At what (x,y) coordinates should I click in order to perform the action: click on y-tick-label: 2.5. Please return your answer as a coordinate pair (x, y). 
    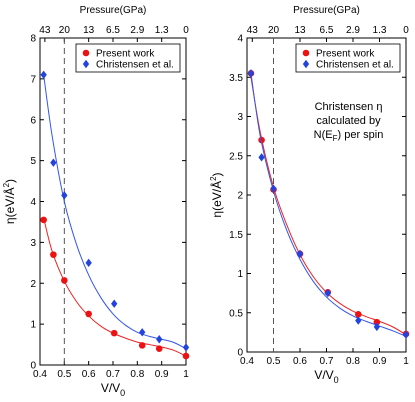
    Looking at the image, I should click on (236, 156).